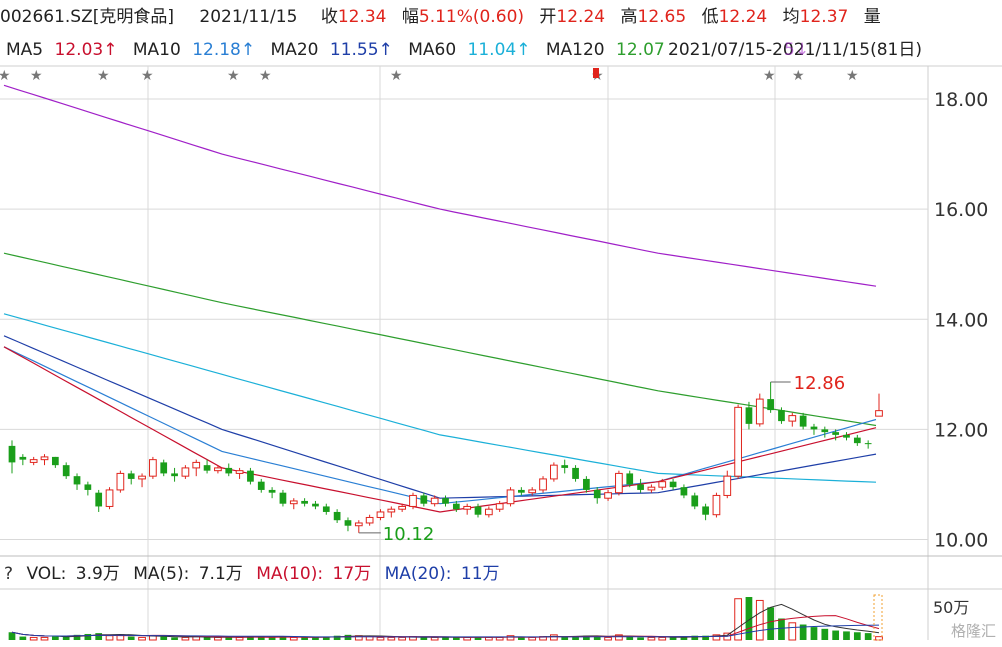  Describe the element at coordinates (951, 607) in the screenshot. I see `volume-scale-label: 50万` at that location.